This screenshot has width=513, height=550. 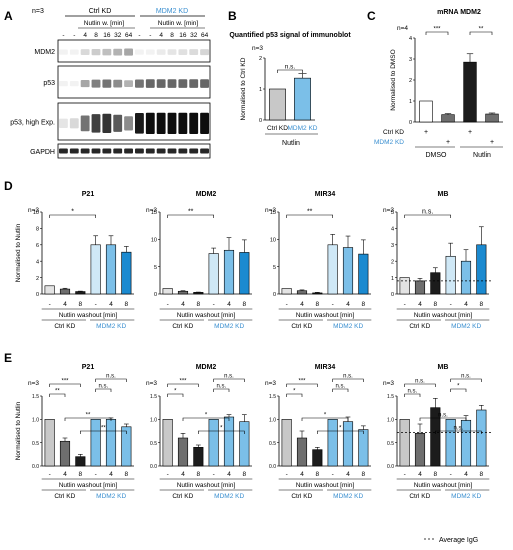 What do you see at coordinates (389, 142) in the screenshot?
I see `row-label-mdm2: MDM2 KD` at bounding box center [389, 142].